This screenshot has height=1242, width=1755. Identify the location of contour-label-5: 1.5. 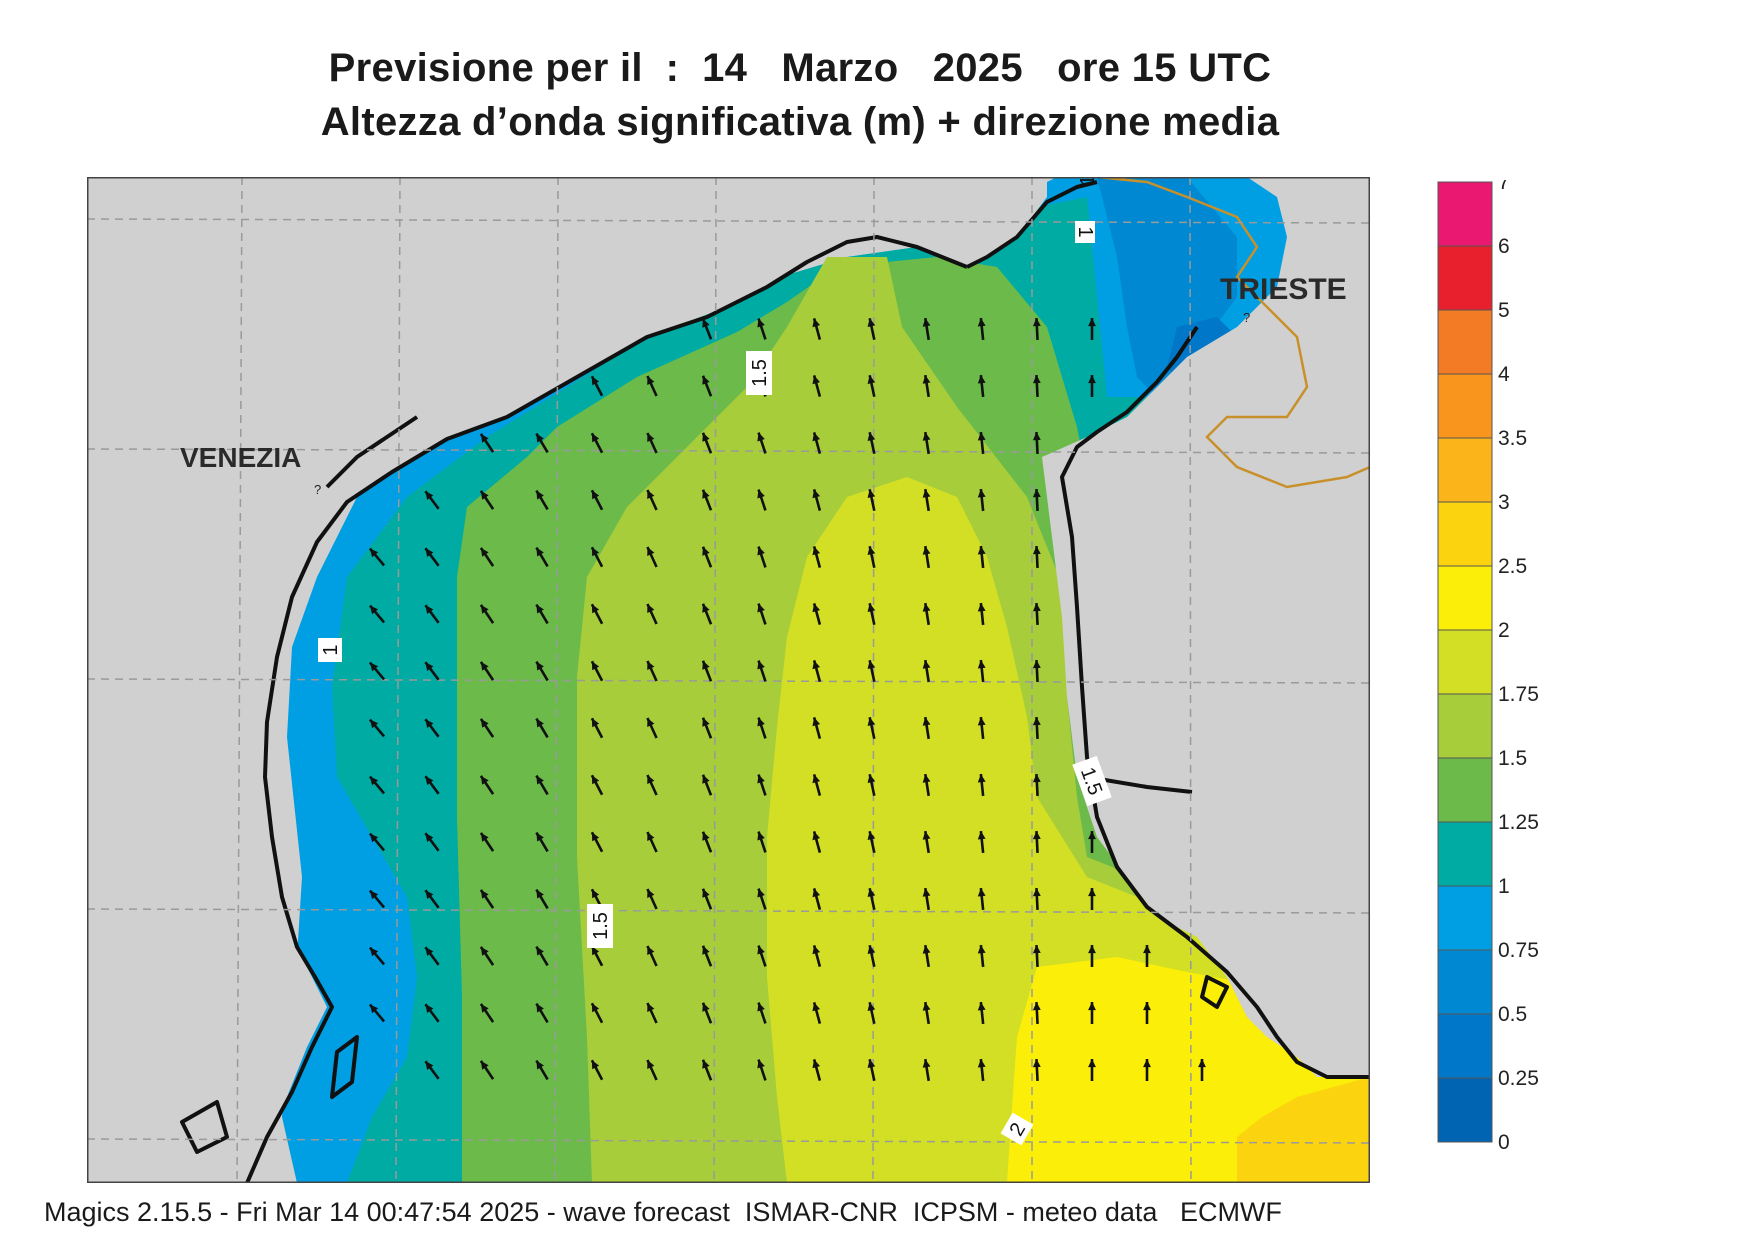
(1088, 181).